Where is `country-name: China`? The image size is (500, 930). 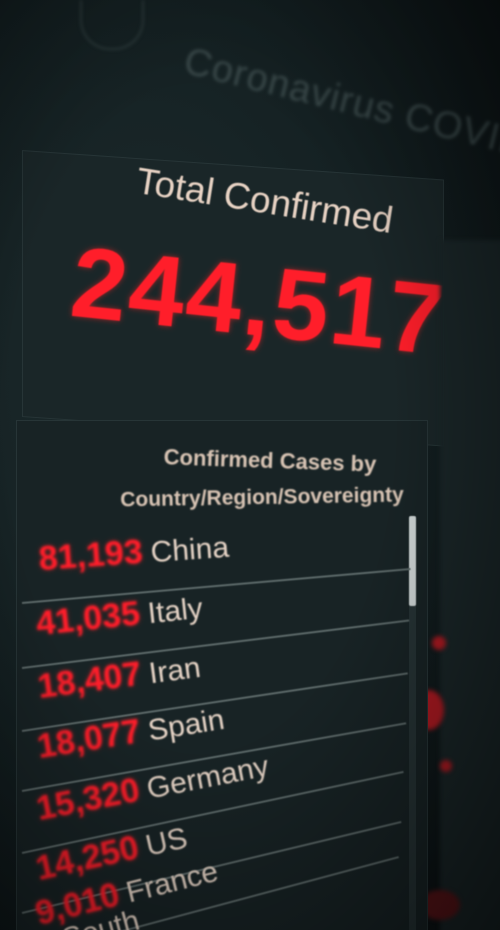 country-name: China is located at coordinates (190, 550).